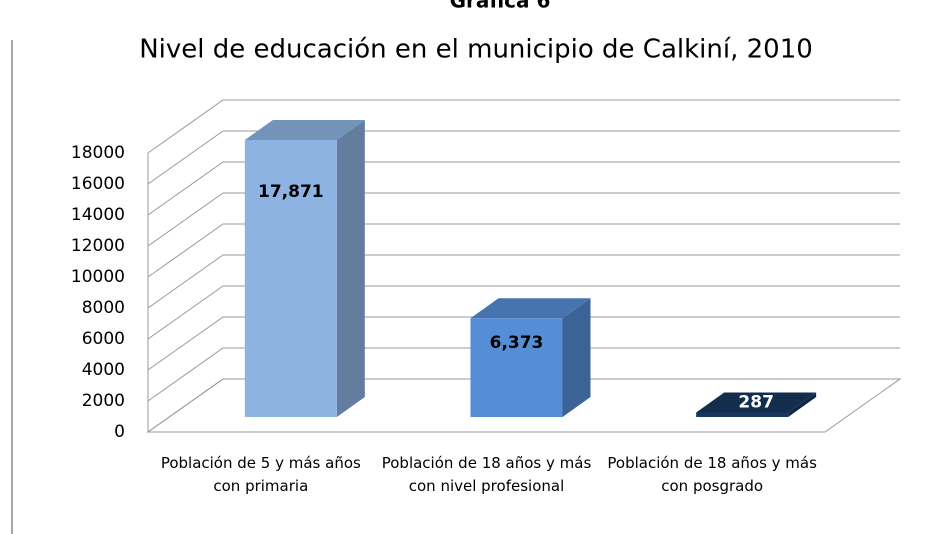  What do you see at coordinates (260, 474) in the screenshot?
I see `x-tick-label: Población de 5 y más años con primaria` at bounding box center [260, 474].